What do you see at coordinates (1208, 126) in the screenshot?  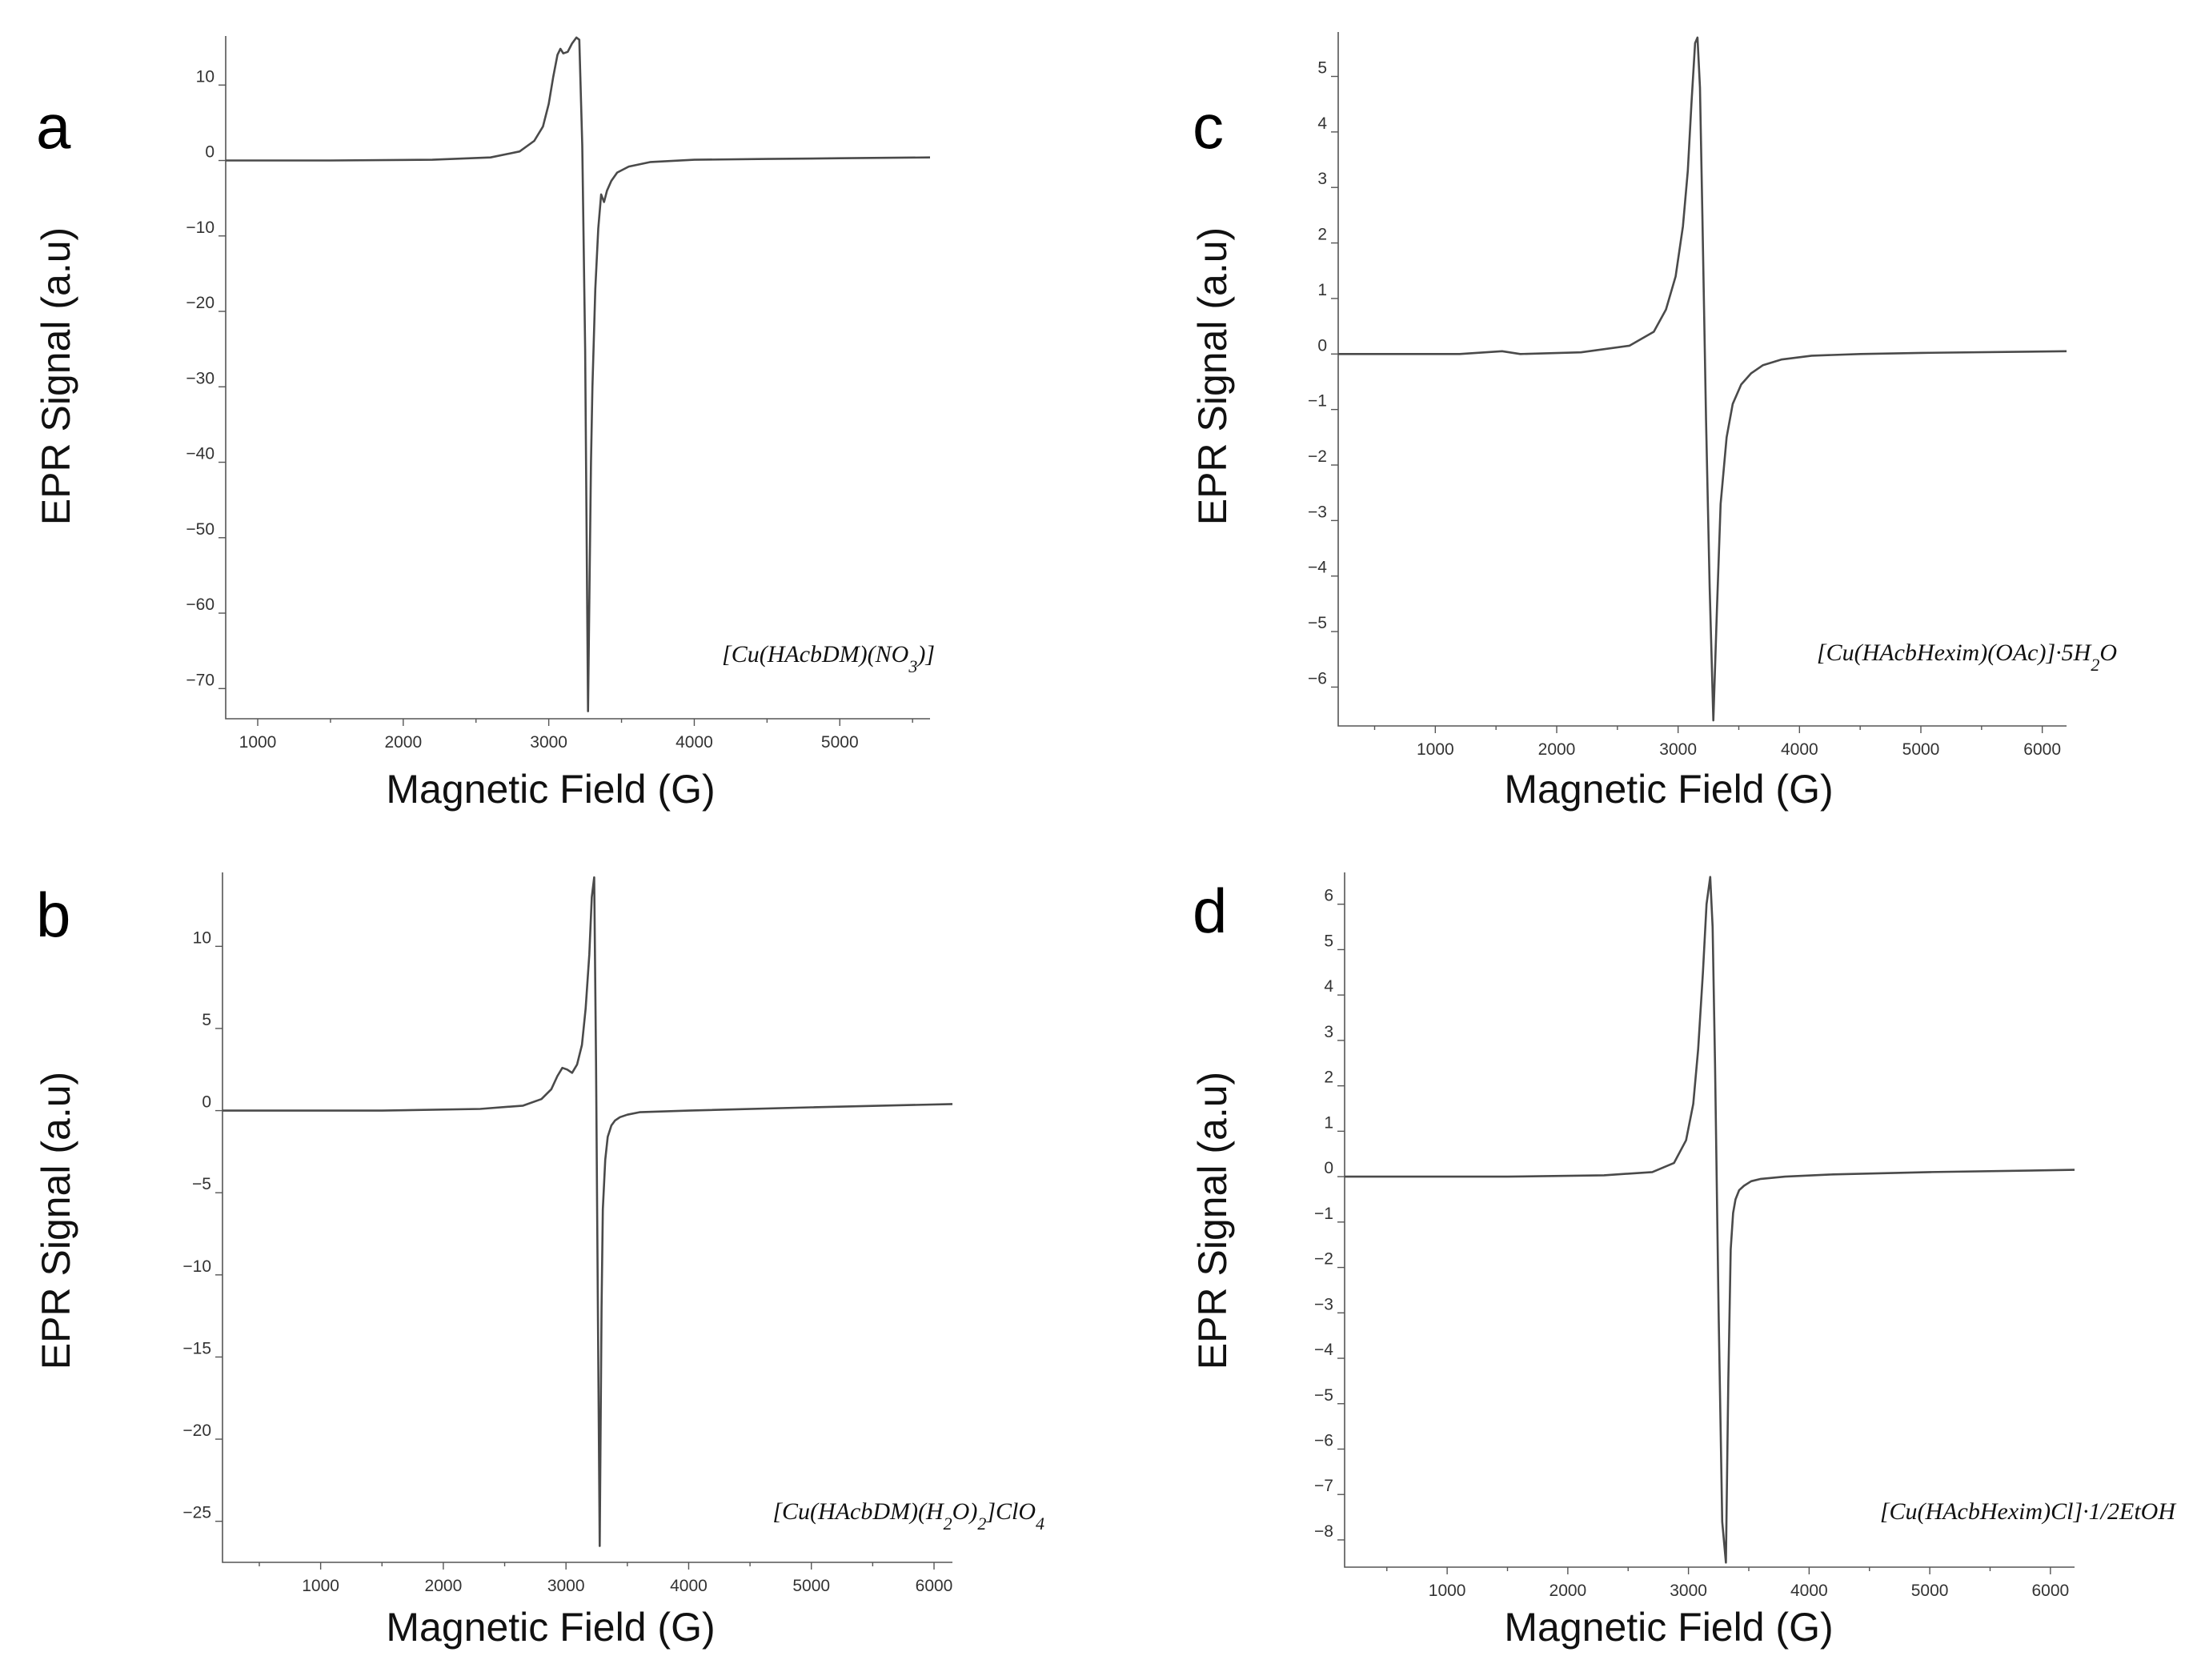 I see `panel-letter: c` at bounding box center [1208, 126].